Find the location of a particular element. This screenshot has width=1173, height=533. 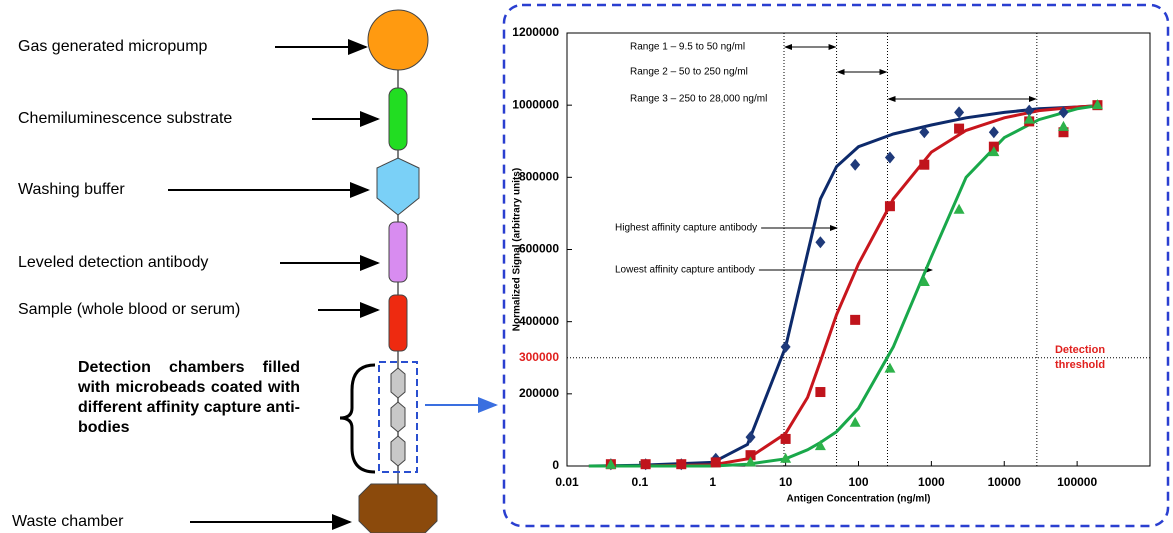

x-tick-label: 0.1 is located at coordinates (640, 482).